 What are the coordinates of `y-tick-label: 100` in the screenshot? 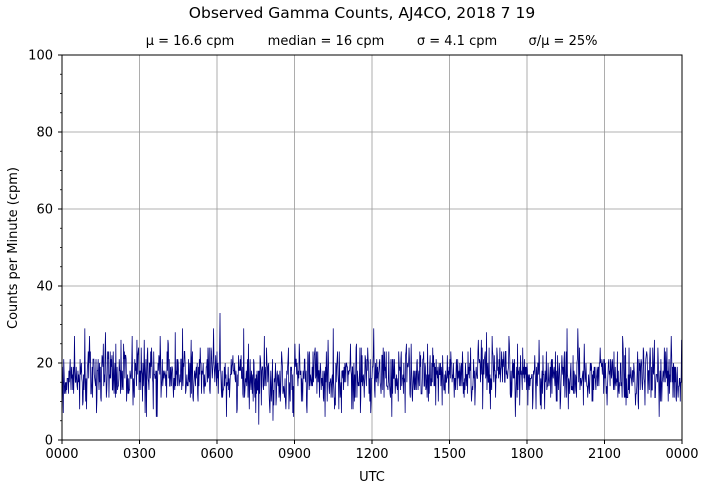 It's located at (40, 56).